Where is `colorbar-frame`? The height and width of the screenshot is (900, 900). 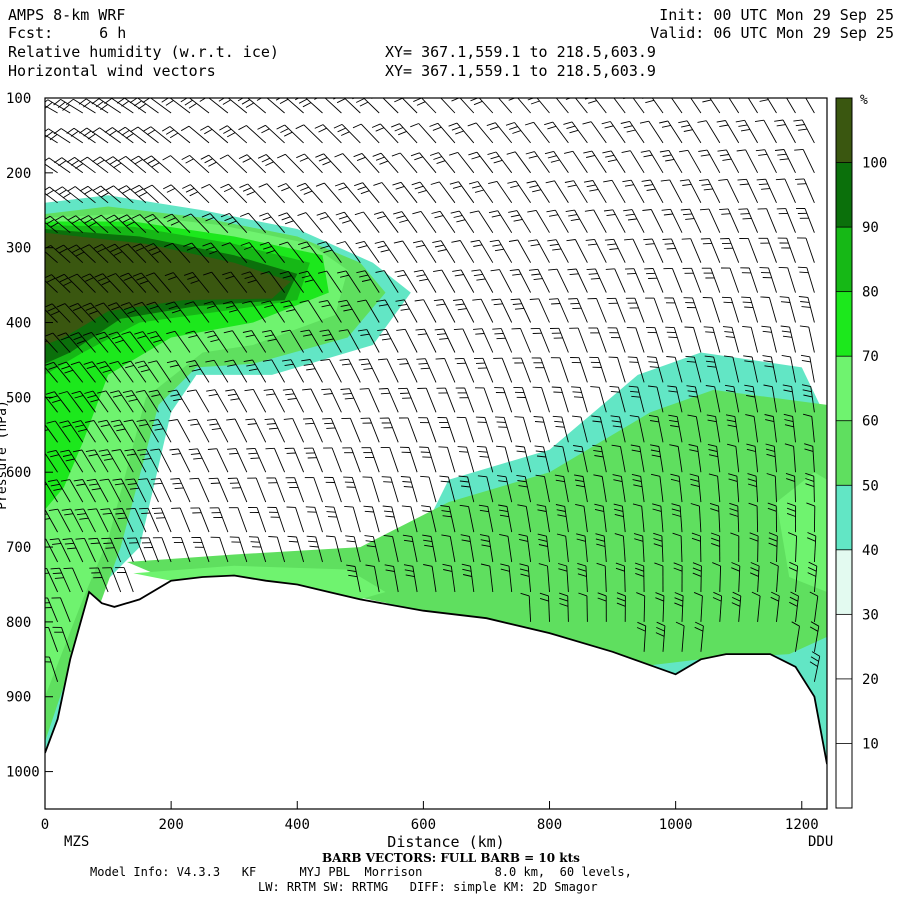 colorbar-frame is located at coordinates (844, 453).